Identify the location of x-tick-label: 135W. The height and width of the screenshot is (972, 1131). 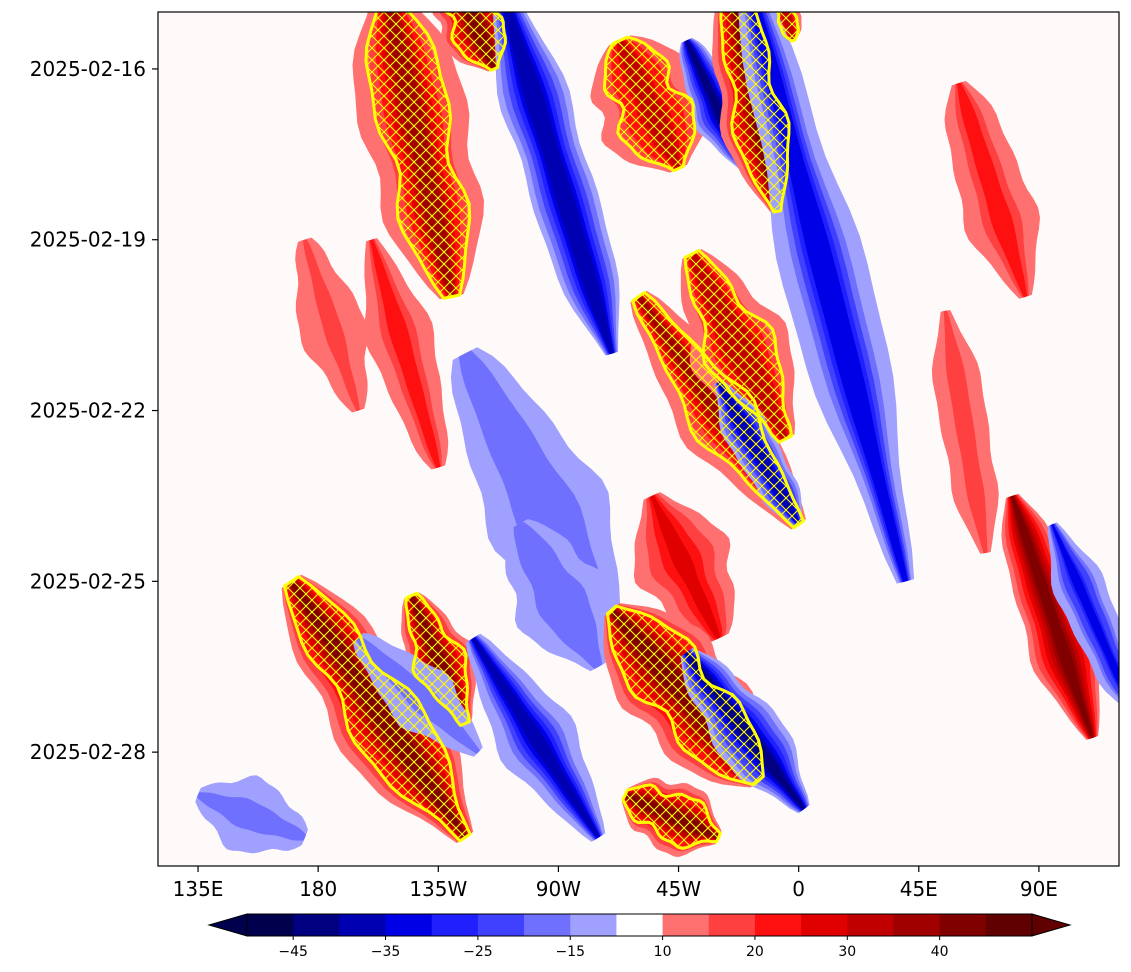
(438, 889).